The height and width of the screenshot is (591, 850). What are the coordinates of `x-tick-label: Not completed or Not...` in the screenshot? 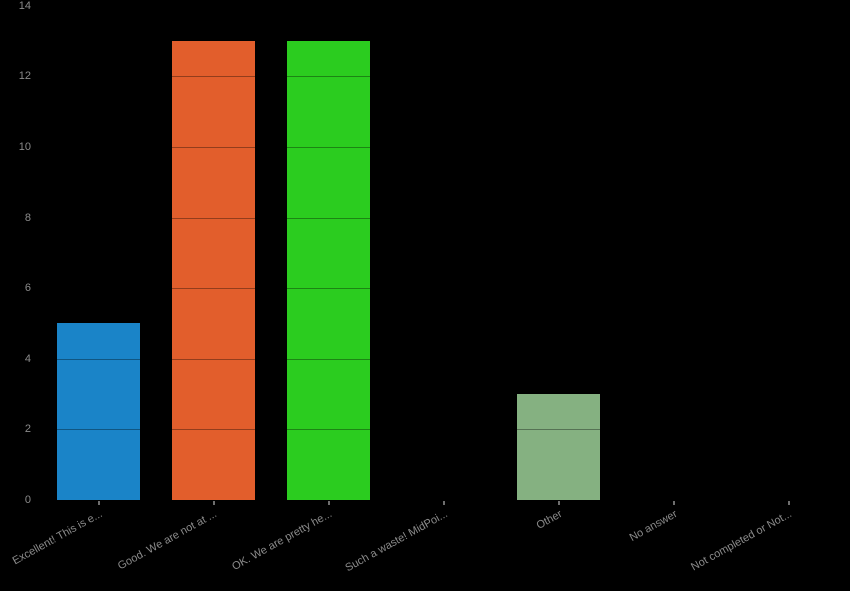 It's located at (742, 541).